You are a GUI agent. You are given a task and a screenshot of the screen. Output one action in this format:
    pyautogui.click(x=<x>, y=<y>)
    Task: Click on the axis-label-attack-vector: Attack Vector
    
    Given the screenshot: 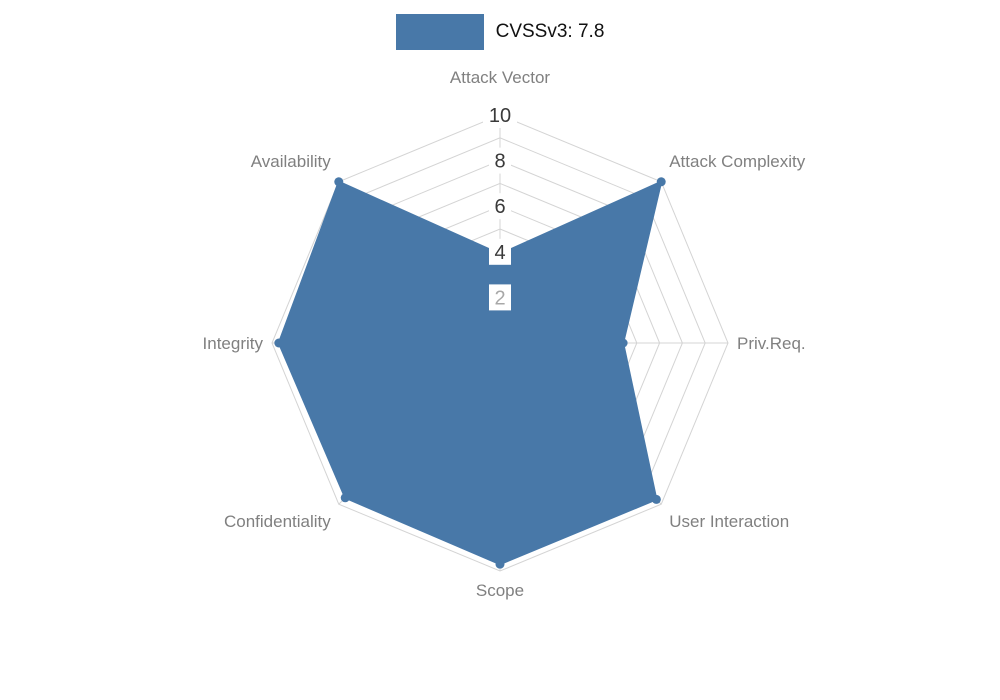 What is the action you would take?
    pyautogui.click(x=500, y=77)
    